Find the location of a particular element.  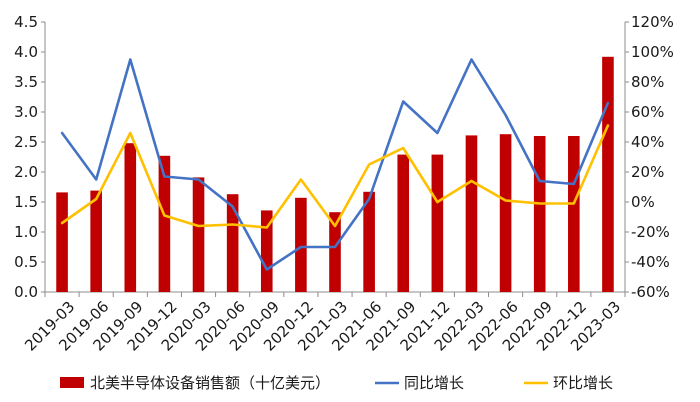

right-y-tick-label: 0% is located at coordinates (643, 202).